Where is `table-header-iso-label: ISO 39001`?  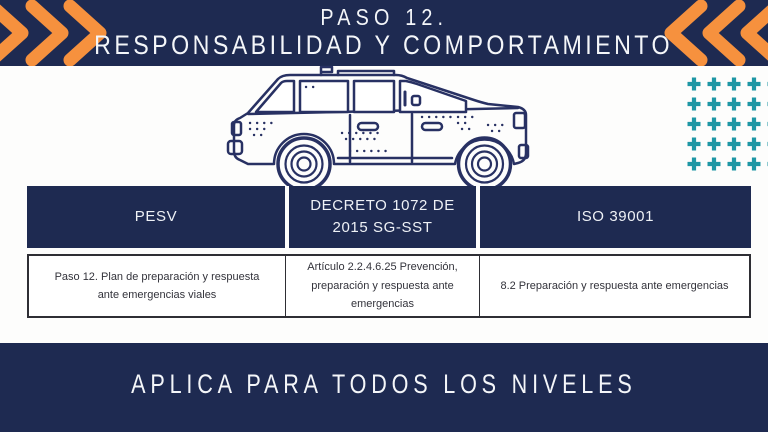
table-header-iso-label: ISO 39001 is located at coordinates (615, 216).